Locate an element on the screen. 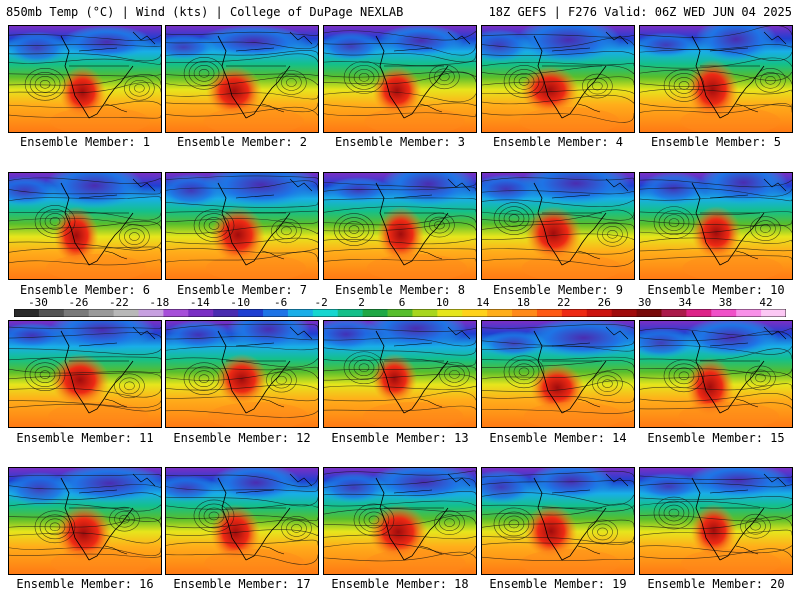 The height and width of the screenshot is (600, 800). colorbar-tick-label: -6 is located at coordinates (281, 302).